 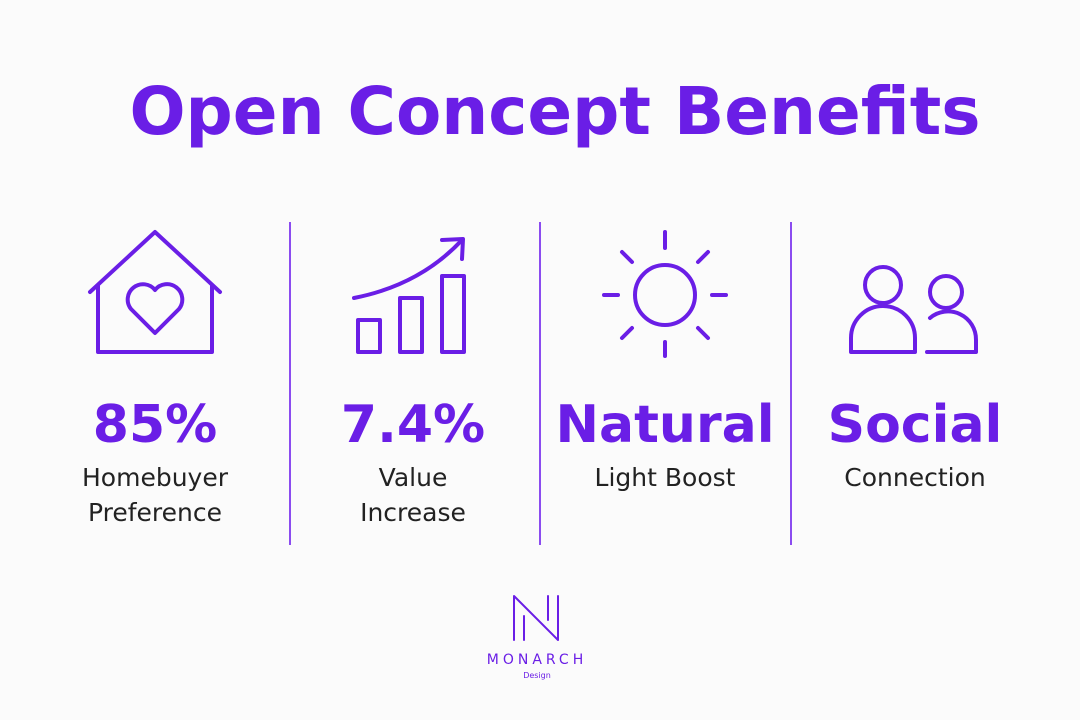 What do you see at coordinates (155, 292) in the screenshot?
I see `house-icon` at bounding box center [155, 292].